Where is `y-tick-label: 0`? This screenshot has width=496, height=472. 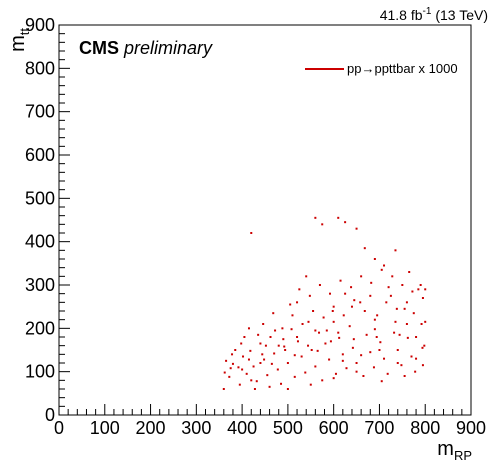
y-tick-label: 0 is located at coordinates (50, 415).